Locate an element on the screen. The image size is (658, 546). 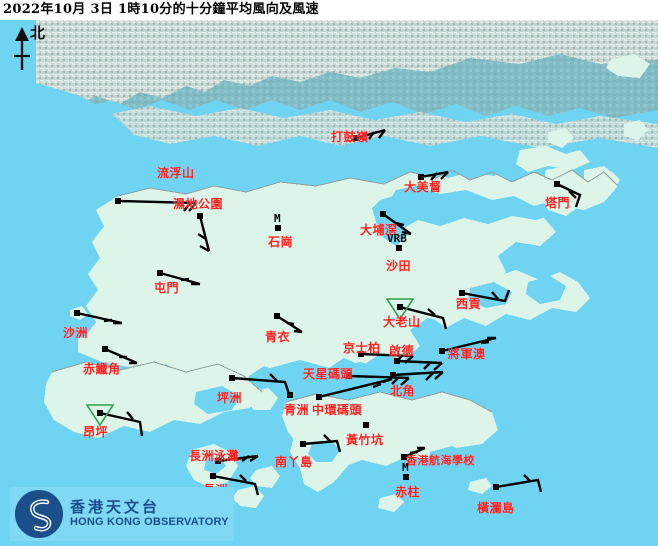
station-label: 橫瀾島 is located at coordinates (496, 508).